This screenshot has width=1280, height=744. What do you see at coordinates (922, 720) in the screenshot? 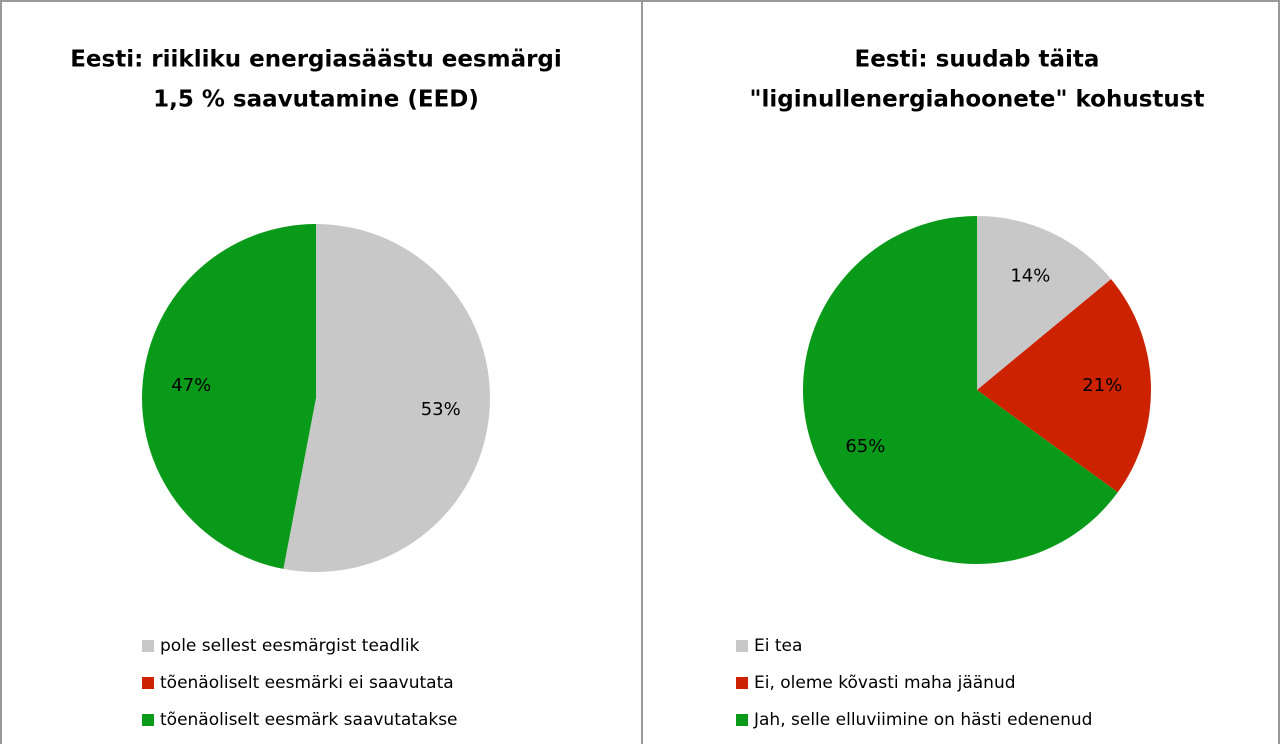
I see `legend-label: Jah, selle elluviimine on hästi edenenud` at bounding box center [922, 720].